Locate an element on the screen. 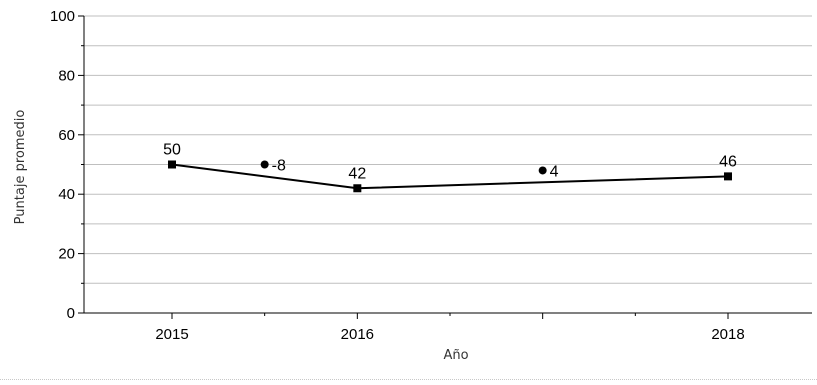  annotation-label: -8 is located at coordinates (279, 166).